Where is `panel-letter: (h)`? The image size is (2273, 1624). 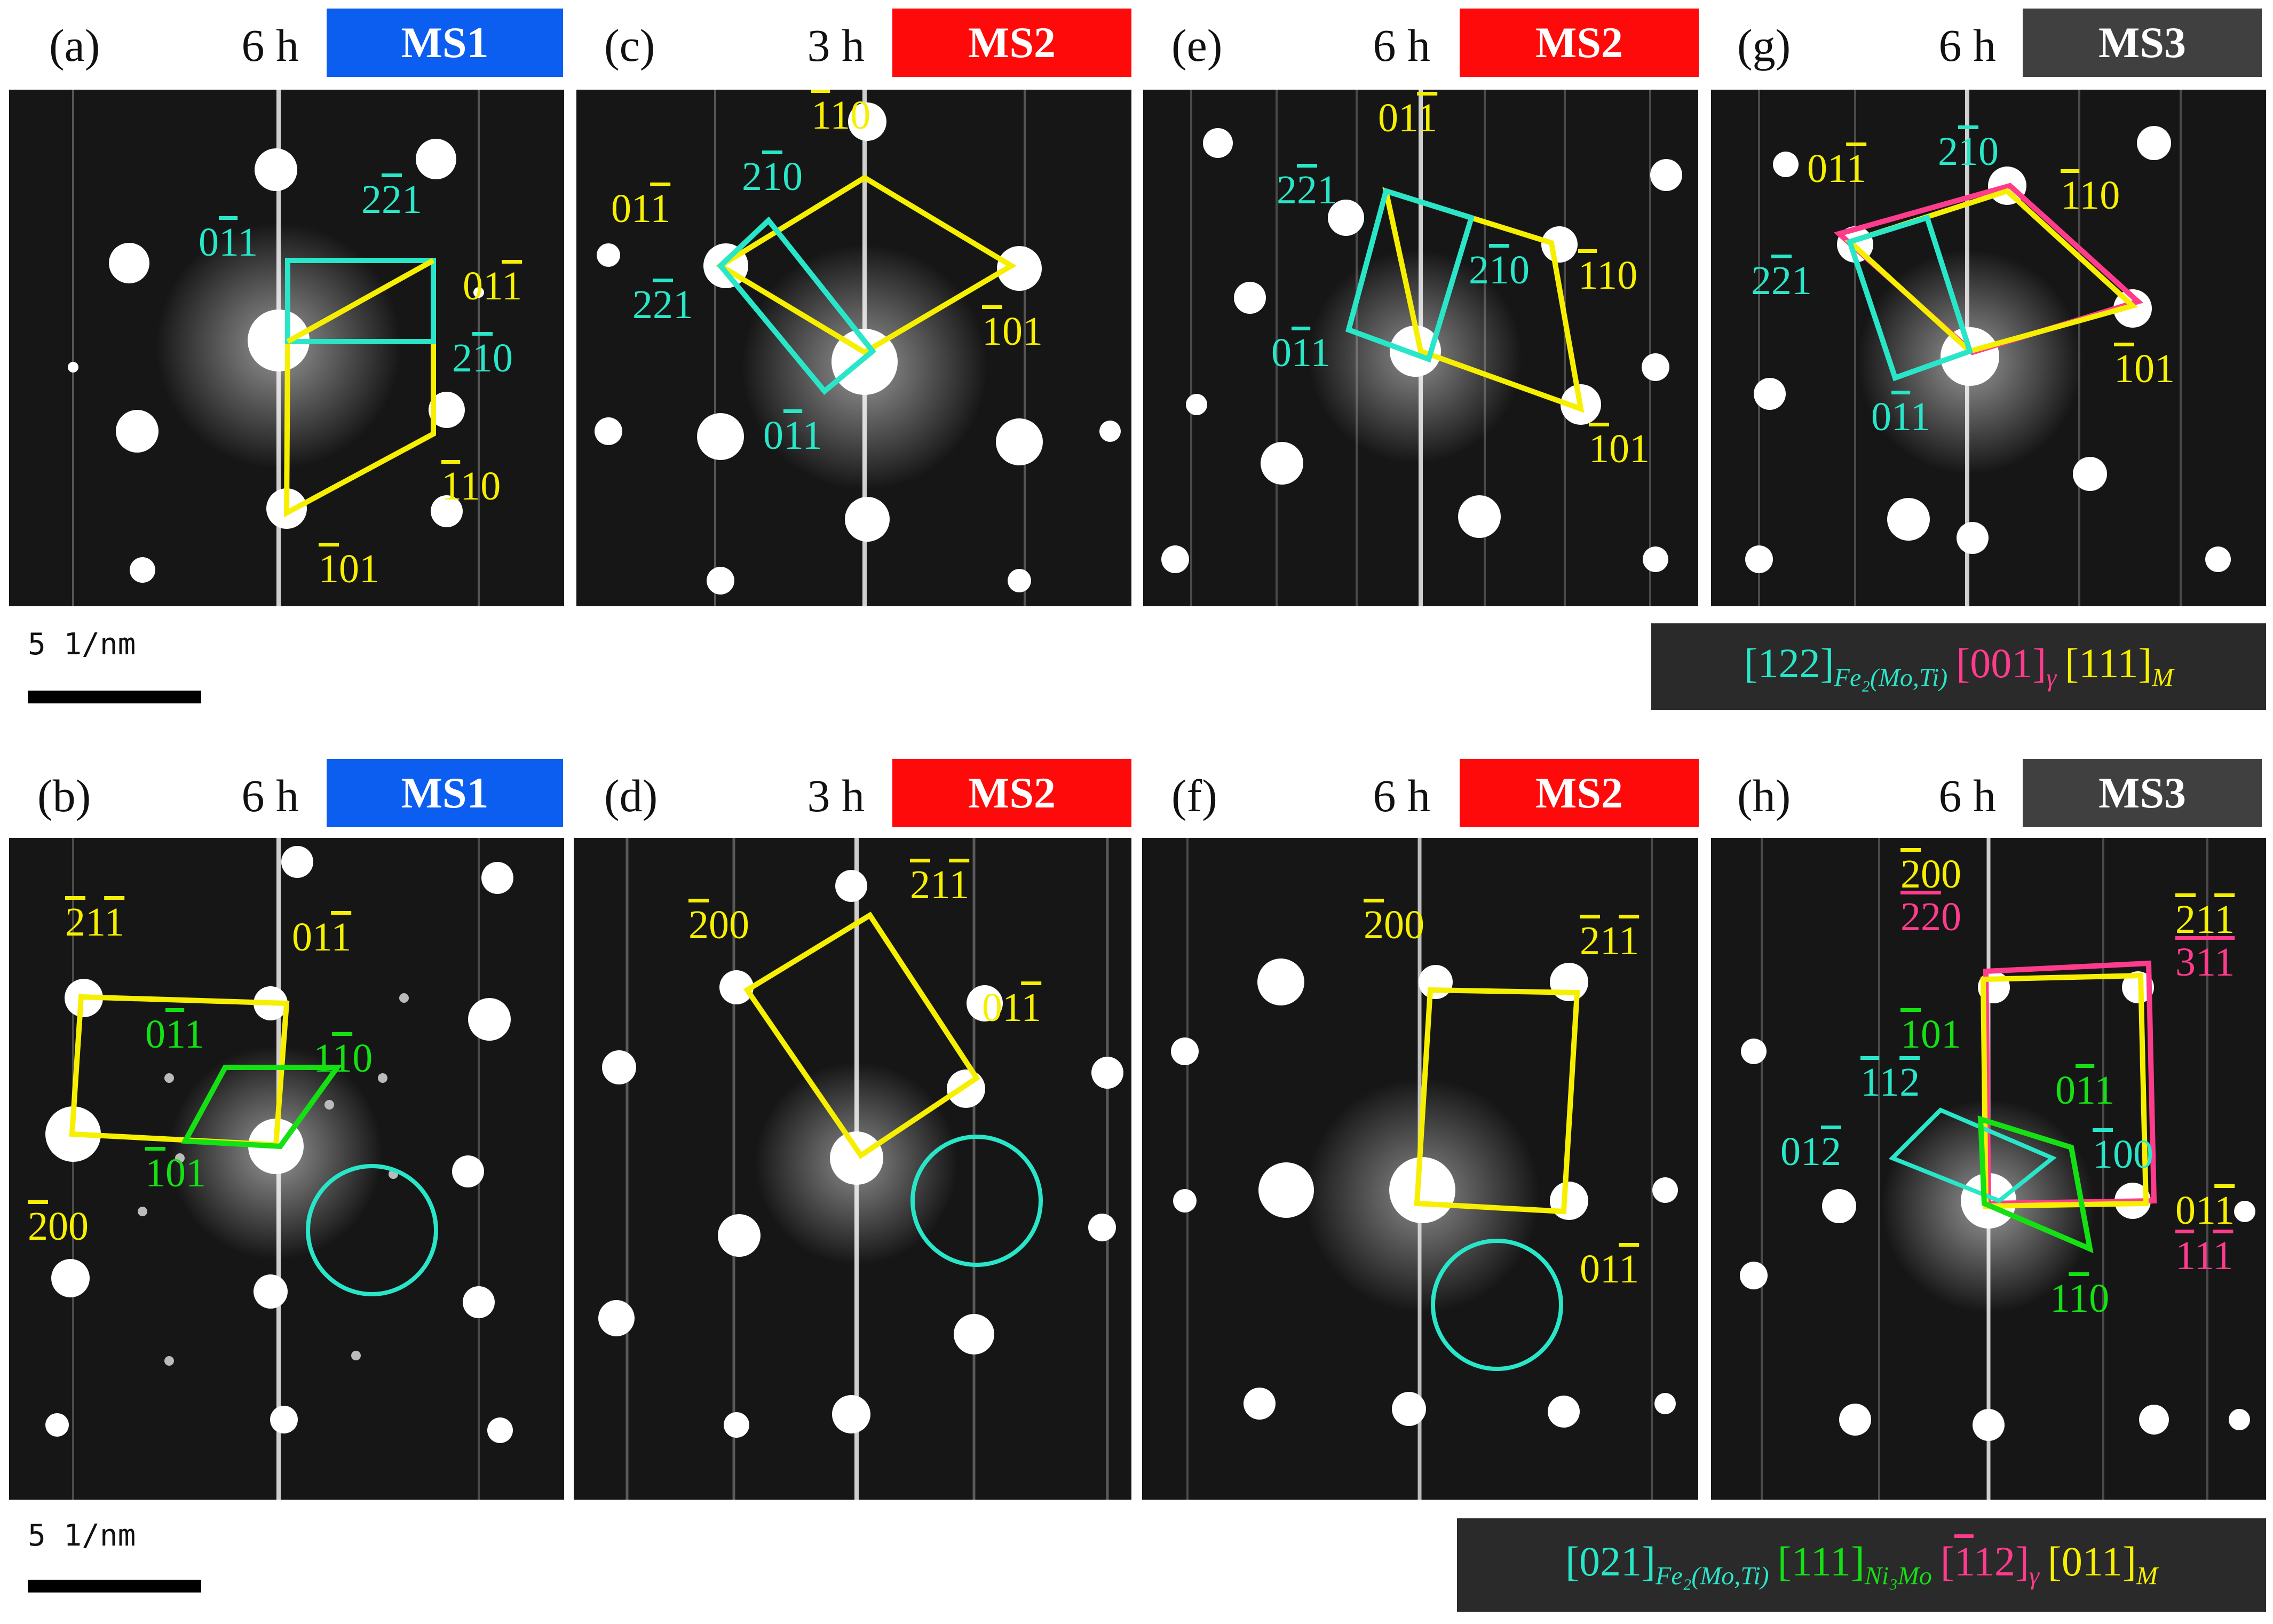
panel-letter: (h) is located at coordinates (1764, 795).